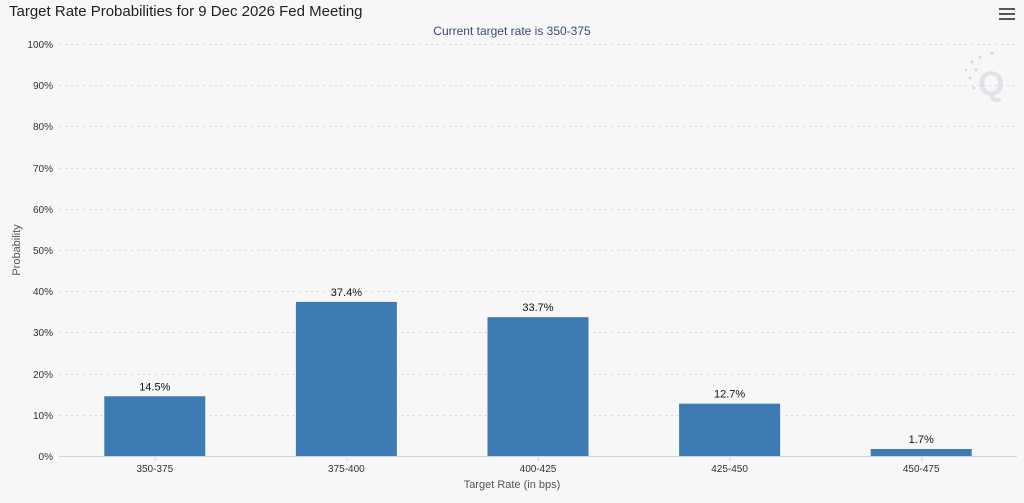 The width and height of the screenshot is (1024, 503). What do you see at coordinates (43, 333) in the screenshot?
I see `y-tick-label: 30%` at bounding box center [43, 333].